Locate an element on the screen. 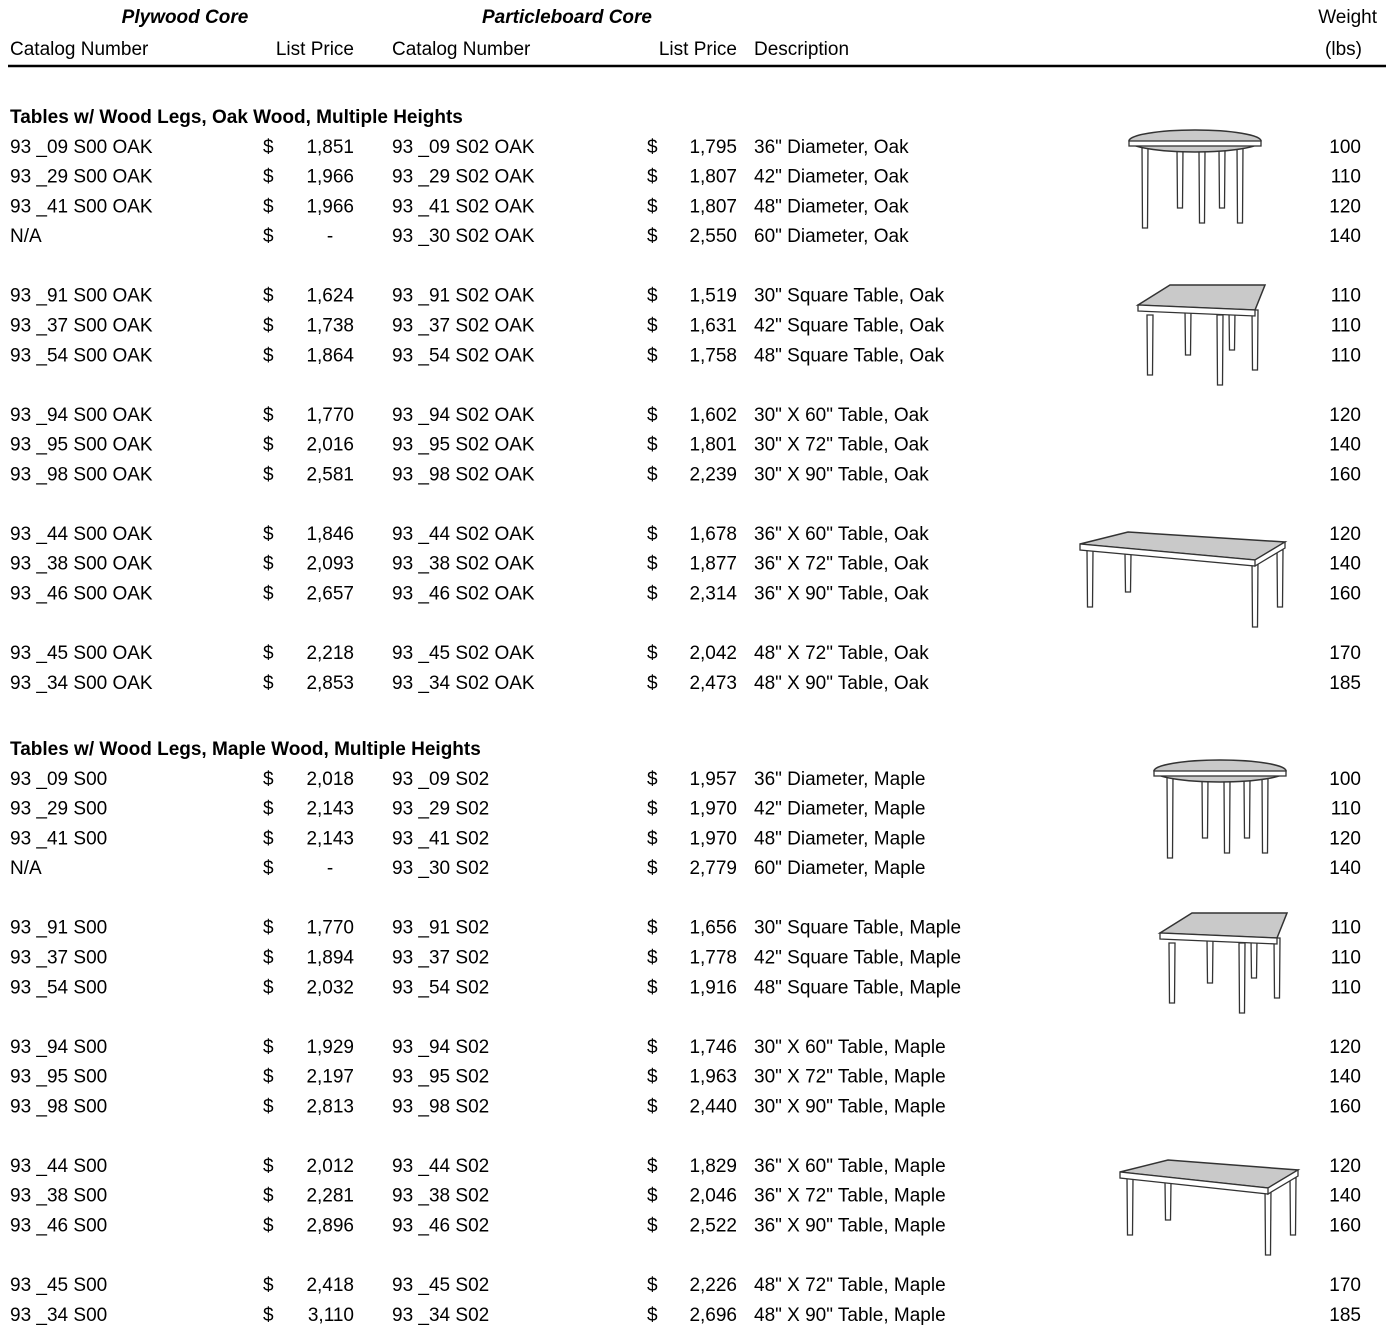 The width and height of the screenshot is (1392, 1330). cell: 93 _37 S00 is located at coordinates (58, 957).